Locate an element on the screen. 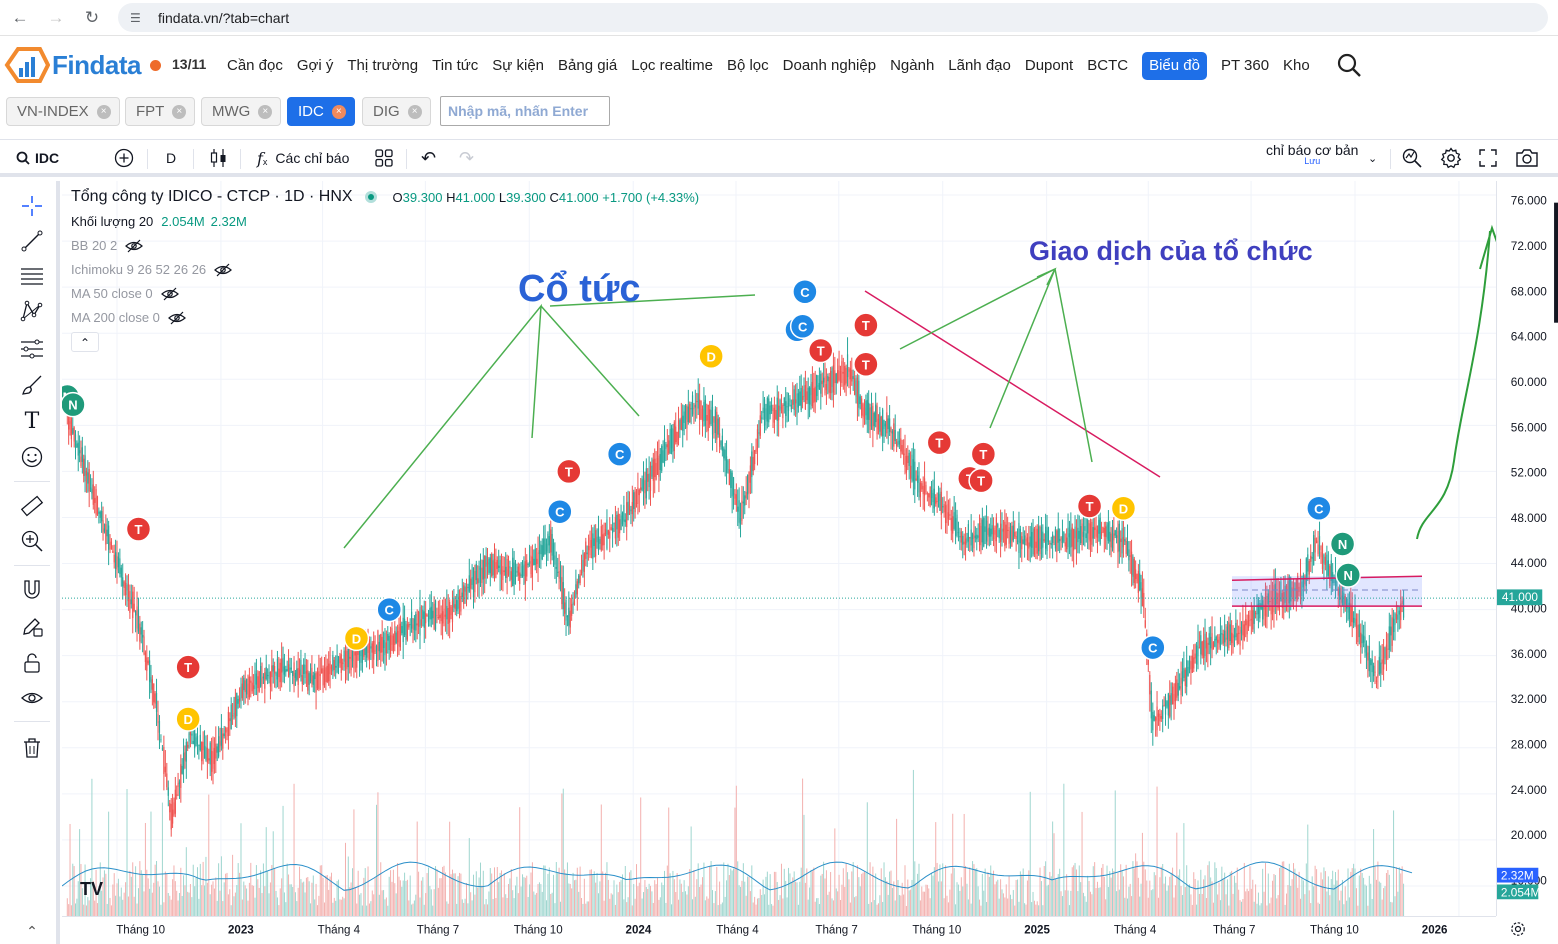  search-icon is located at coordinates (1349, 65).